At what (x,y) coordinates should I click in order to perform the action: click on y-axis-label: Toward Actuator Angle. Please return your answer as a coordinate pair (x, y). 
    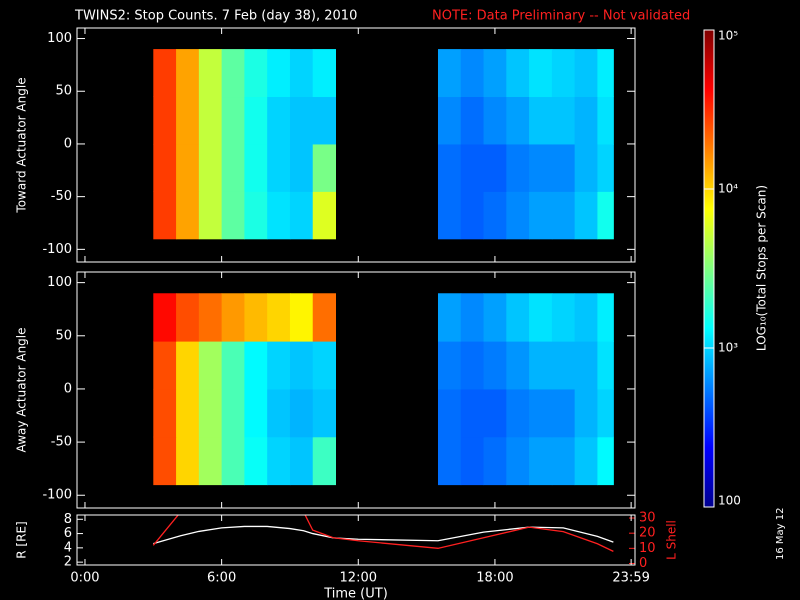
    Looking at the image, I should click on (22, 145).